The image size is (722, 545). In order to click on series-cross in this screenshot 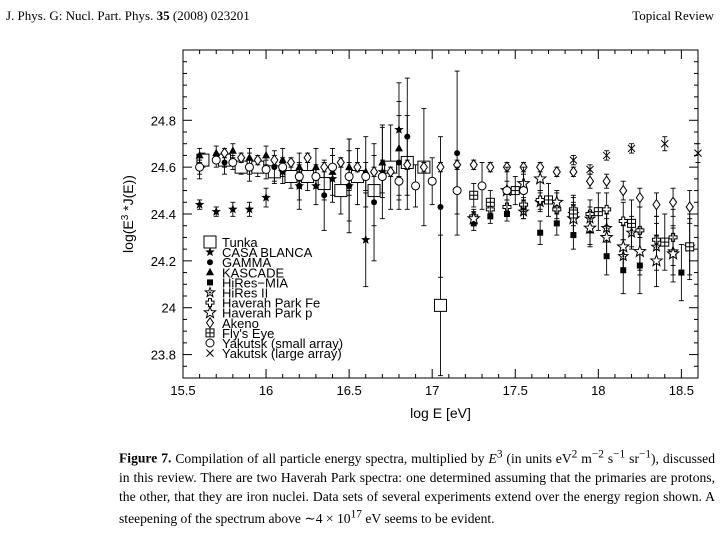, I will do `click(635, 155)`.